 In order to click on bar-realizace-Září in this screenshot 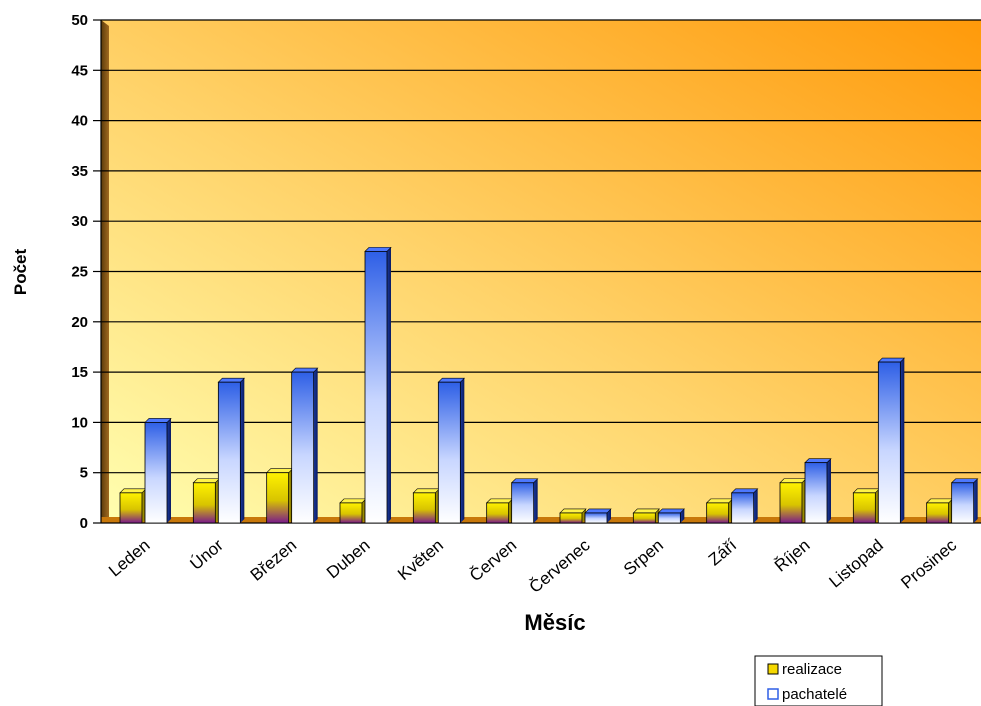, I will do `click(718, 513)`.